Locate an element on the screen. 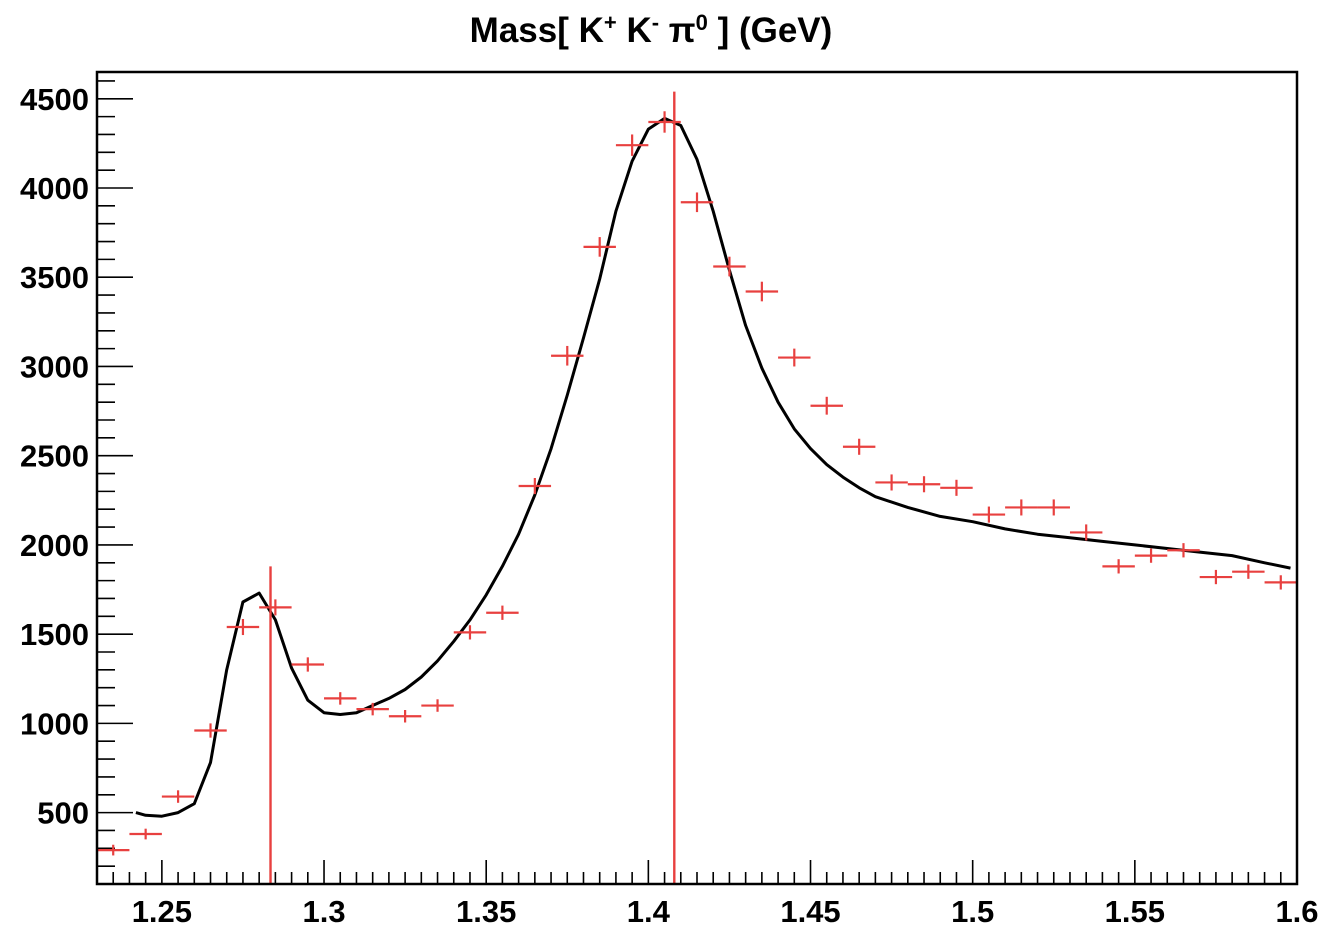 This screenshot has height=934, width=1326. y-tick-label: 1000 is located at coordinates (54, 723).